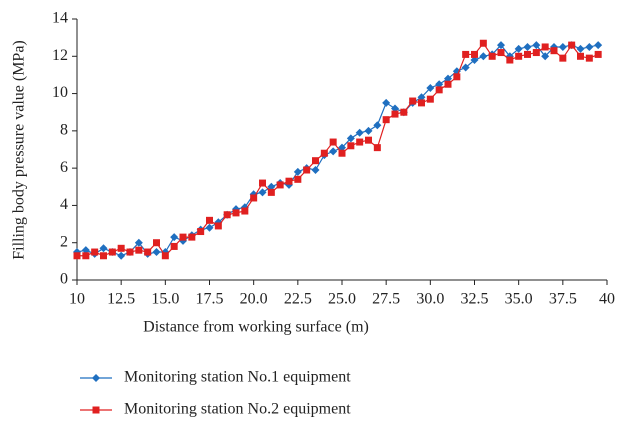 This screenshot has height=427, width=622. Describe the element at coordinates (254, 299) in the screenshot. I see `x-tick-label: 20.0` at that location.